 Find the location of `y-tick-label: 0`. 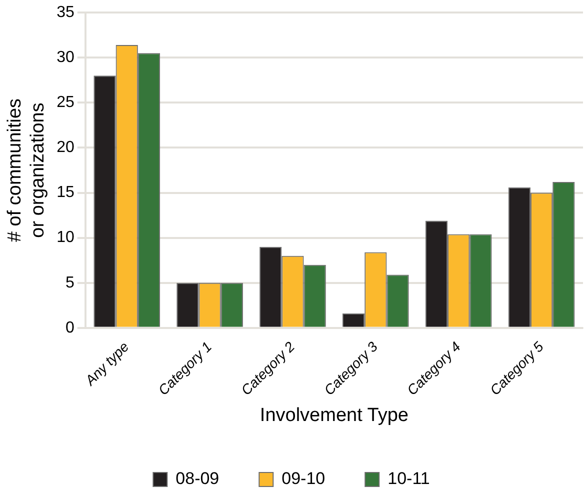

y-tick-label: 0 is located at coordinates (69, 327).